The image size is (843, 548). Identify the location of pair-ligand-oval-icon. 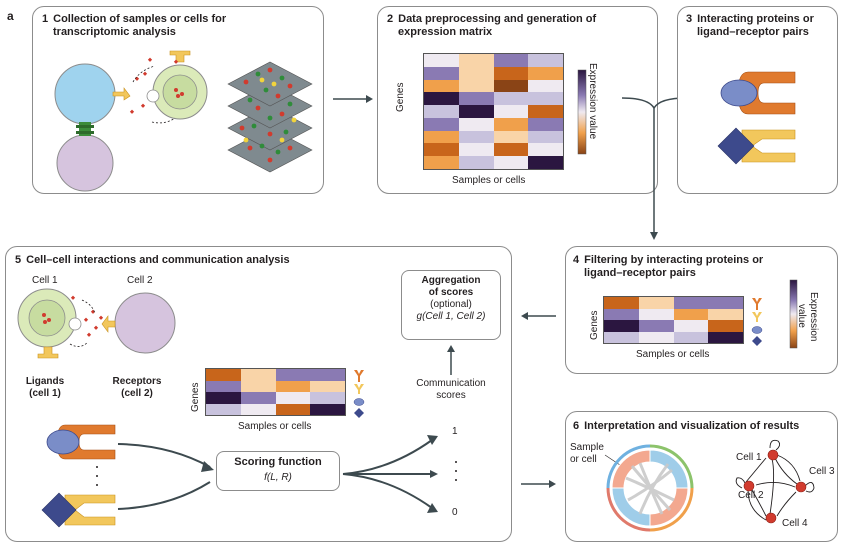
(63, 442).